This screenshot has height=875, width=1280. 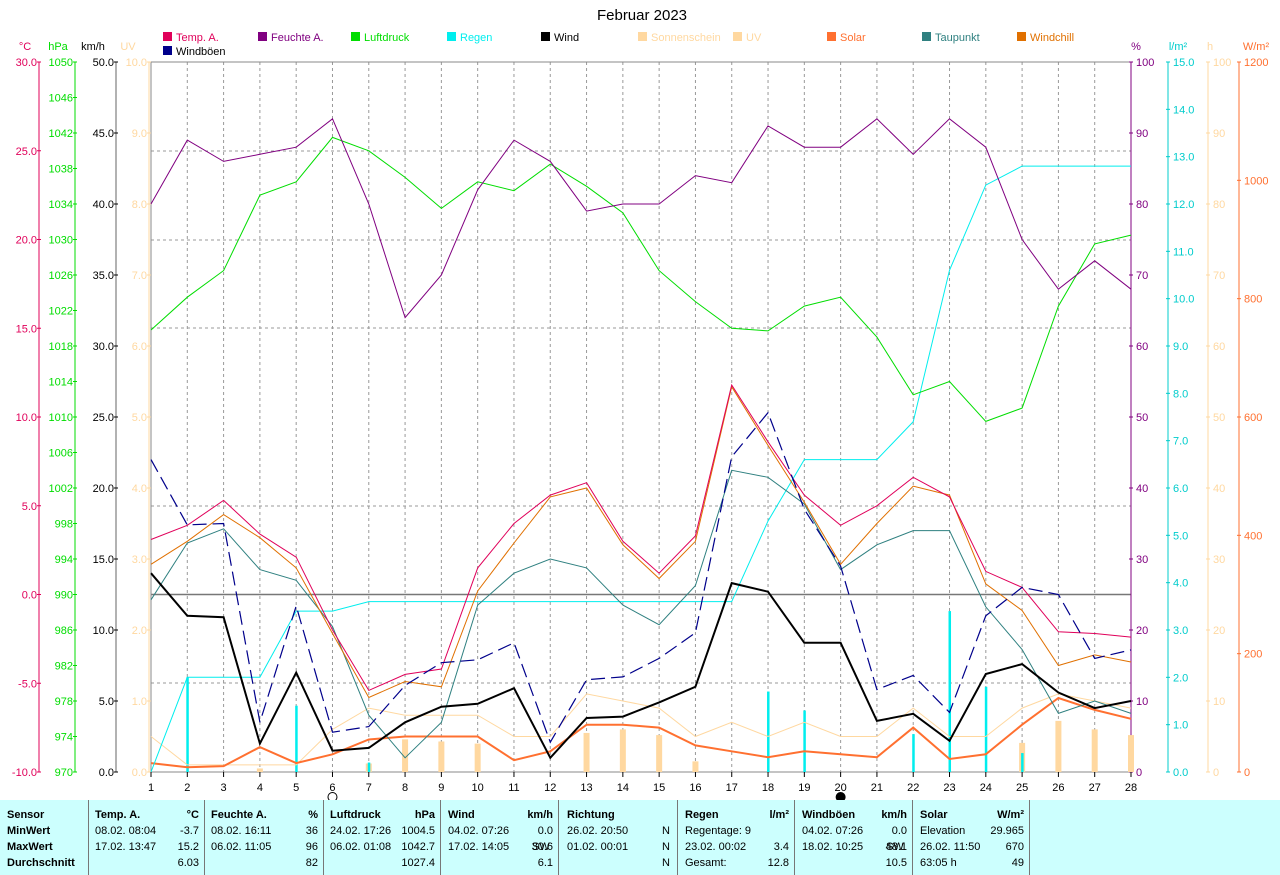 I want to click on axis-right-0-label-10: 0, so click(x=1139, y=773).